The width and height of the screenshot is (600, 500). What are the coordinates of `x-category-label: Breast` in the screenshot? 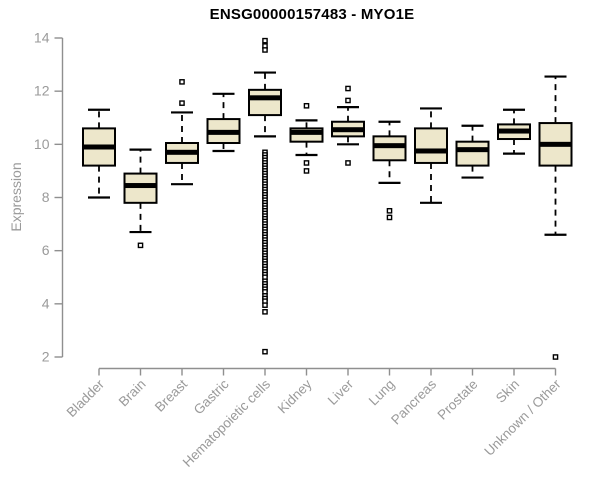 It's located at (171, 395).